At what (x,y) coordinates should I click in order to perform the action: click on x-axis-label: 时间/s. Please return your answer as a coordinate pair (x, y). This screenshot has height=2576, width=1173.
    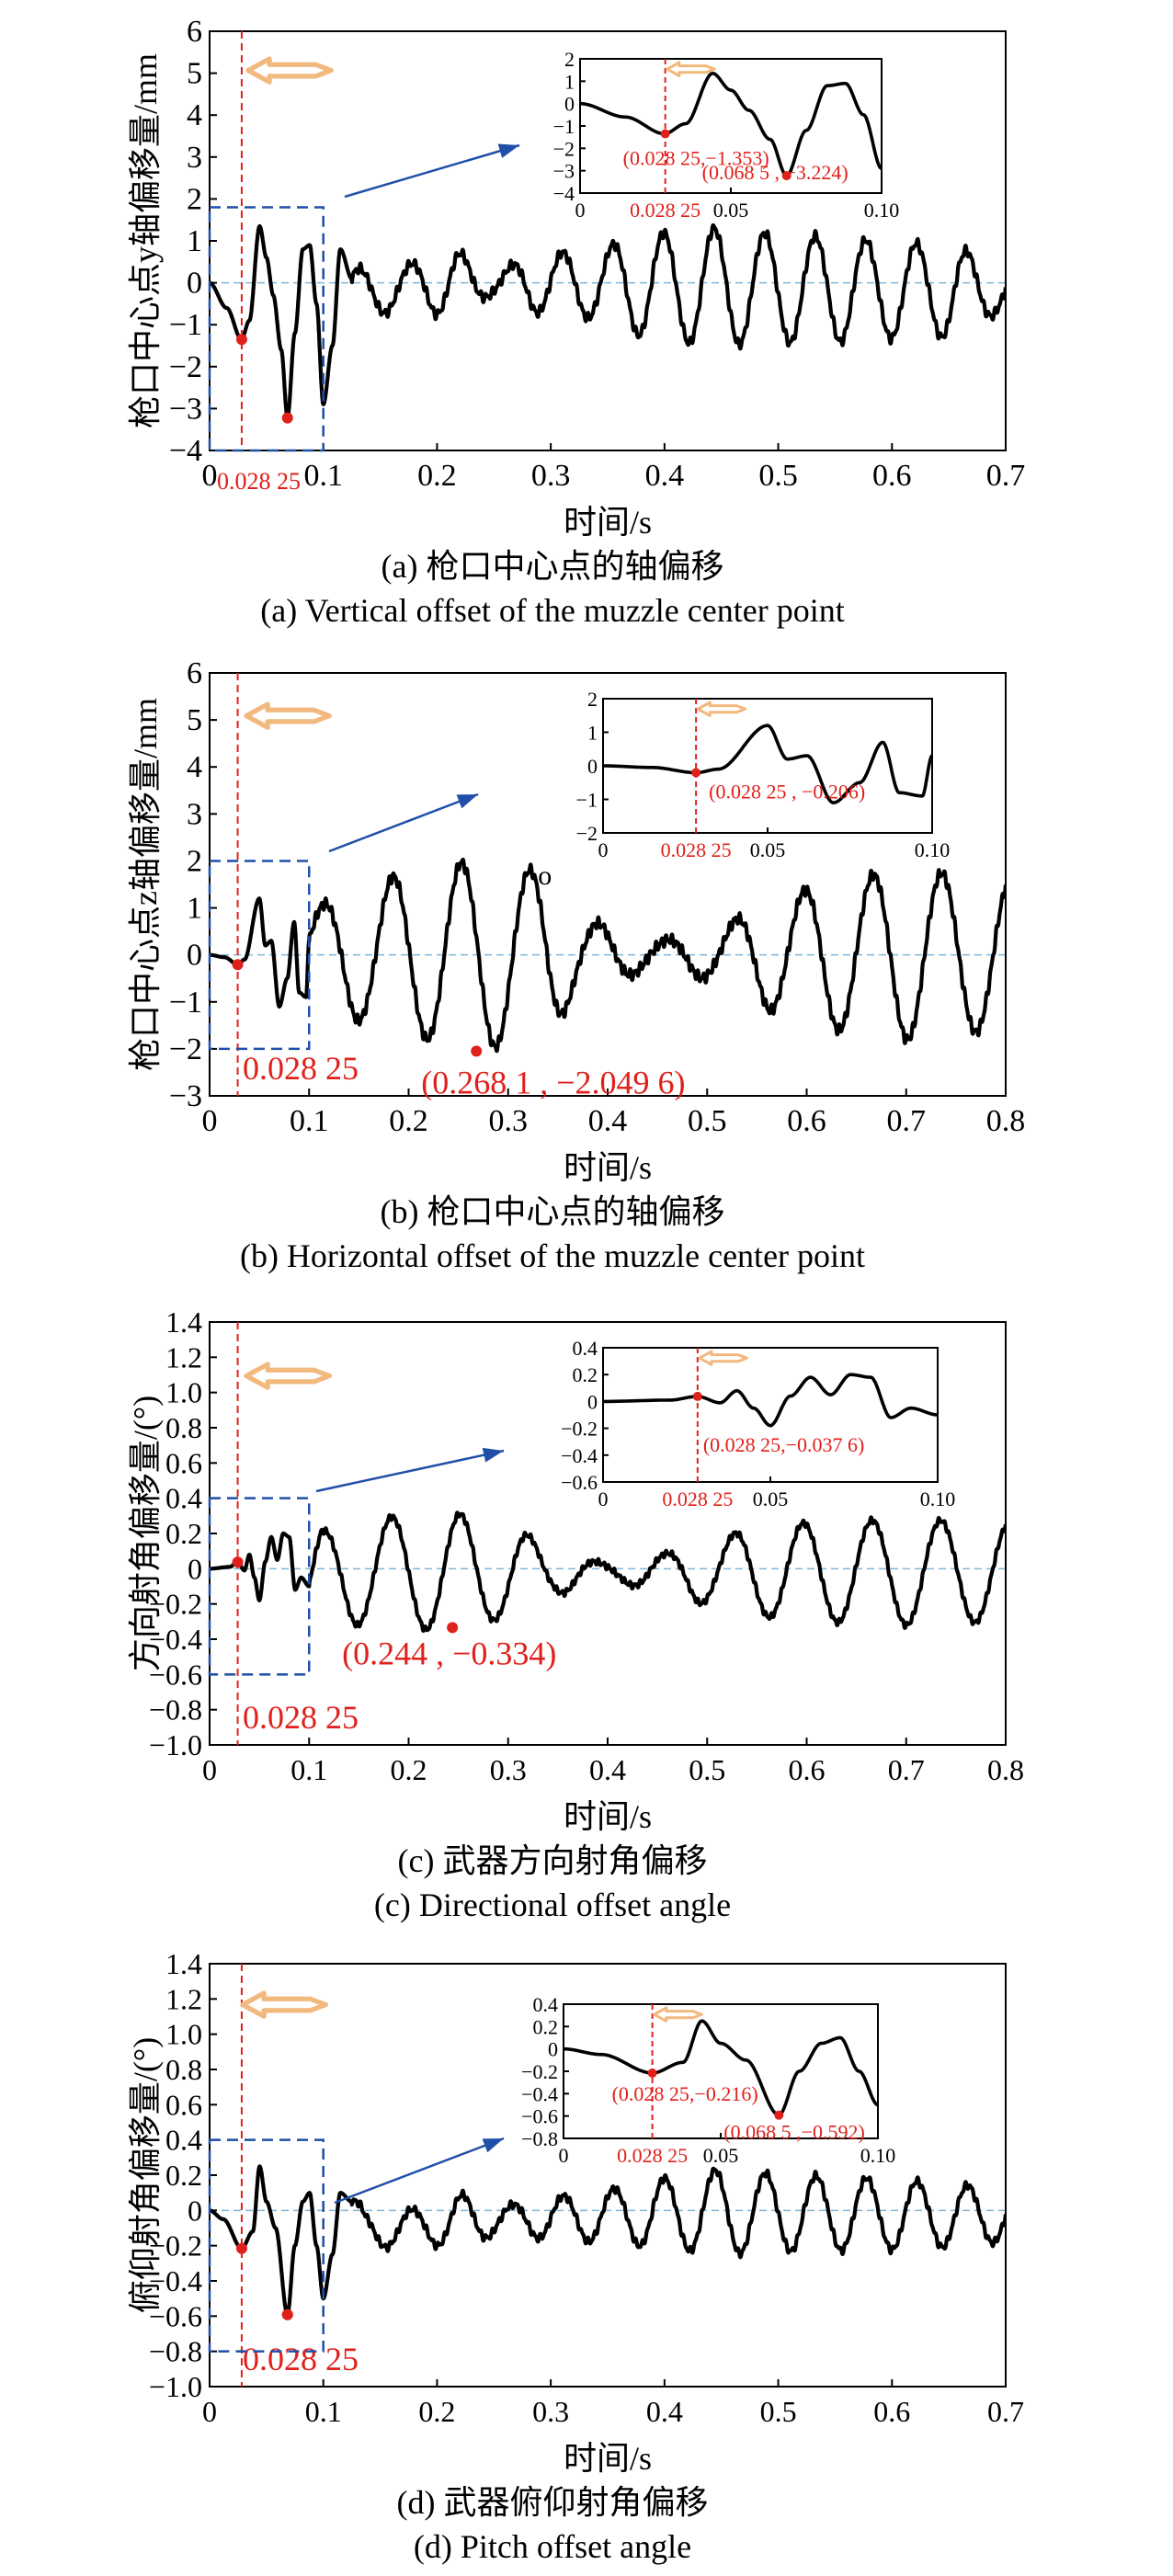
    Looking at the image, I should click on (608, 522).